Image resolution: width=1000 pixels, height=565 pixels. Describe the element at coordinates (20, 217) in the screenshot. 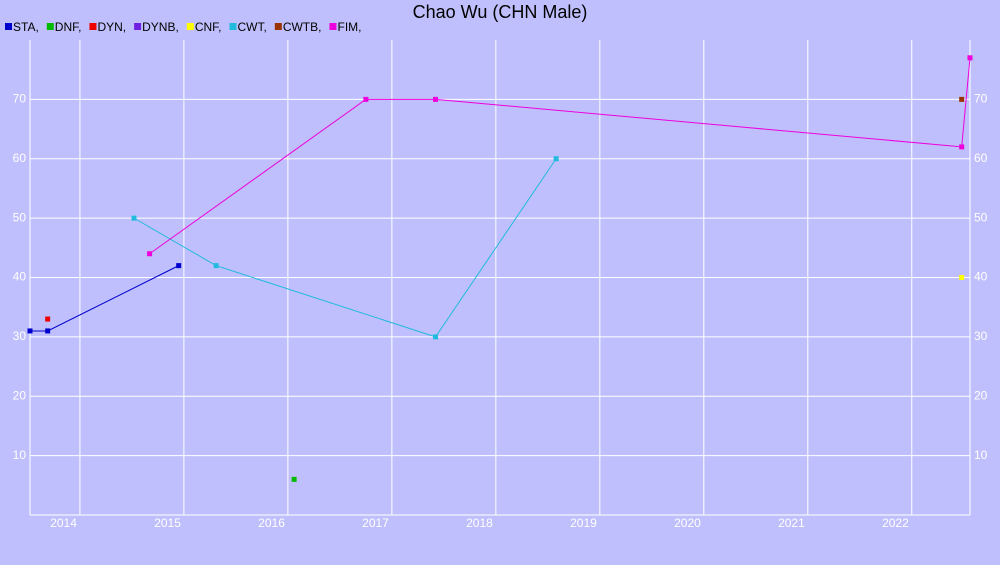

I see `y-tick-label: 50` at that location.